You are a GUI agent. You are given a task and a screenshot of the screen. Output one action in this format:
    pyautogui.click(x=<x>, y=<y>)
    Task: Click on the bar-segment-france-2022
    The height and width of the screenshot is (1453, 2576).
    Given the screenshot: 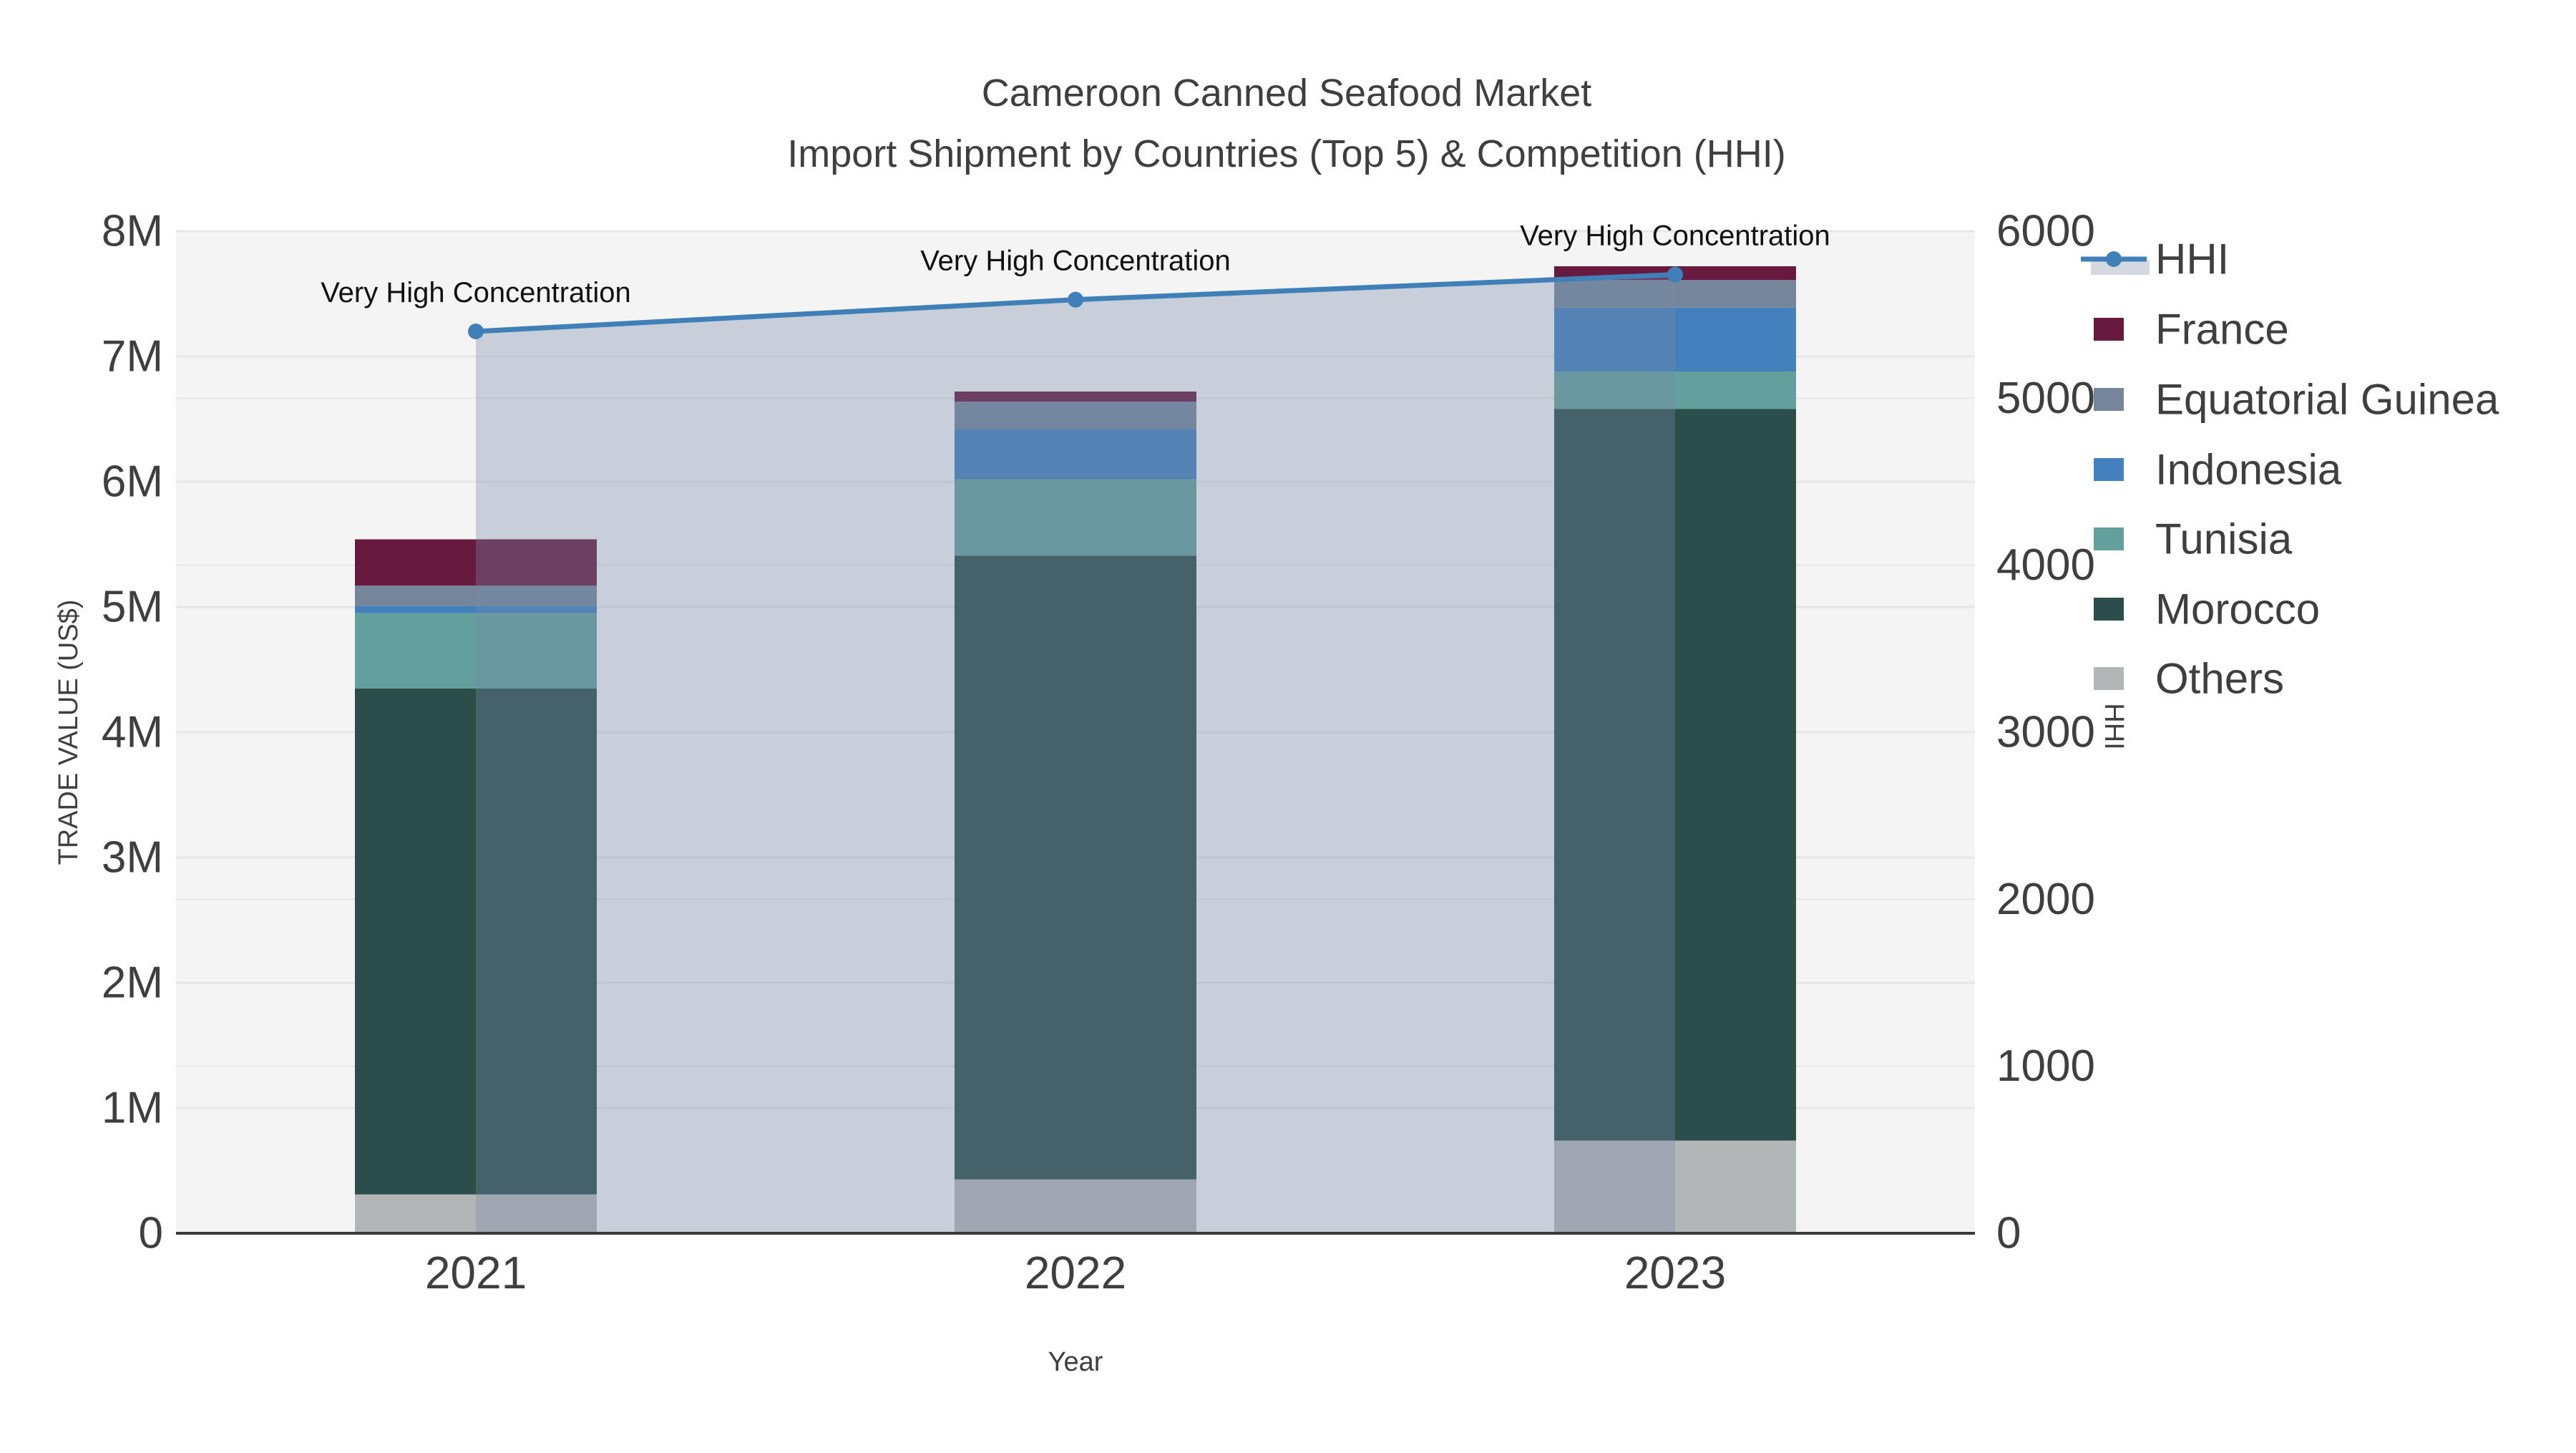 What is the action you would take?
    pyautogui.click(x=1075, y=397)
    